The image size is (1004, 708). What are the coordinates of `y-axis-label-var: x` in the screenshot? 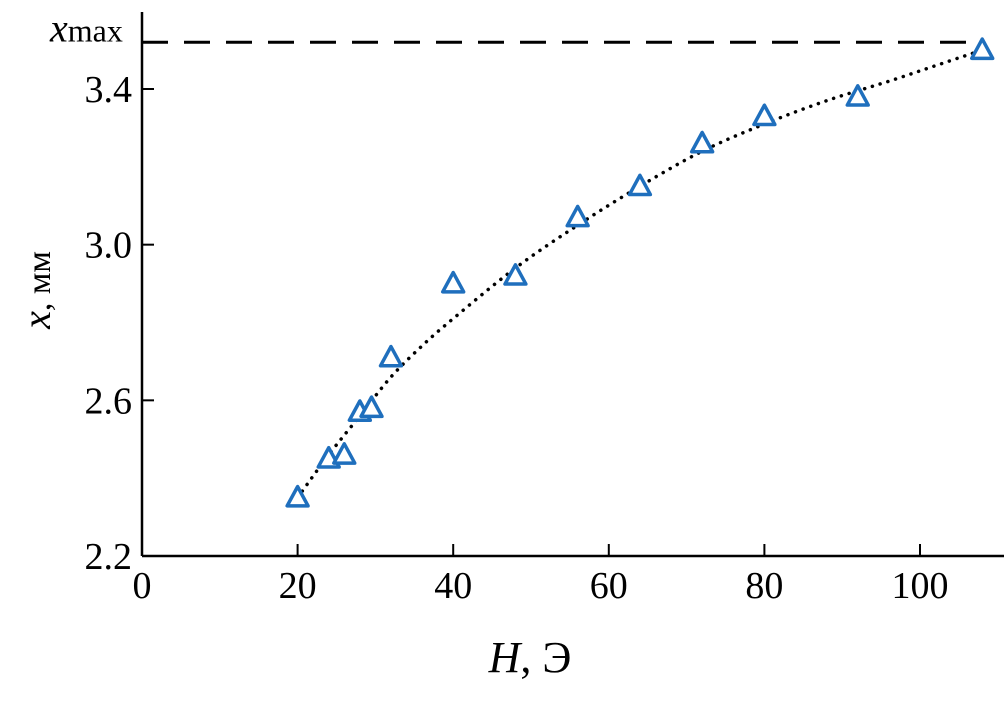 It's located at (36, 320).